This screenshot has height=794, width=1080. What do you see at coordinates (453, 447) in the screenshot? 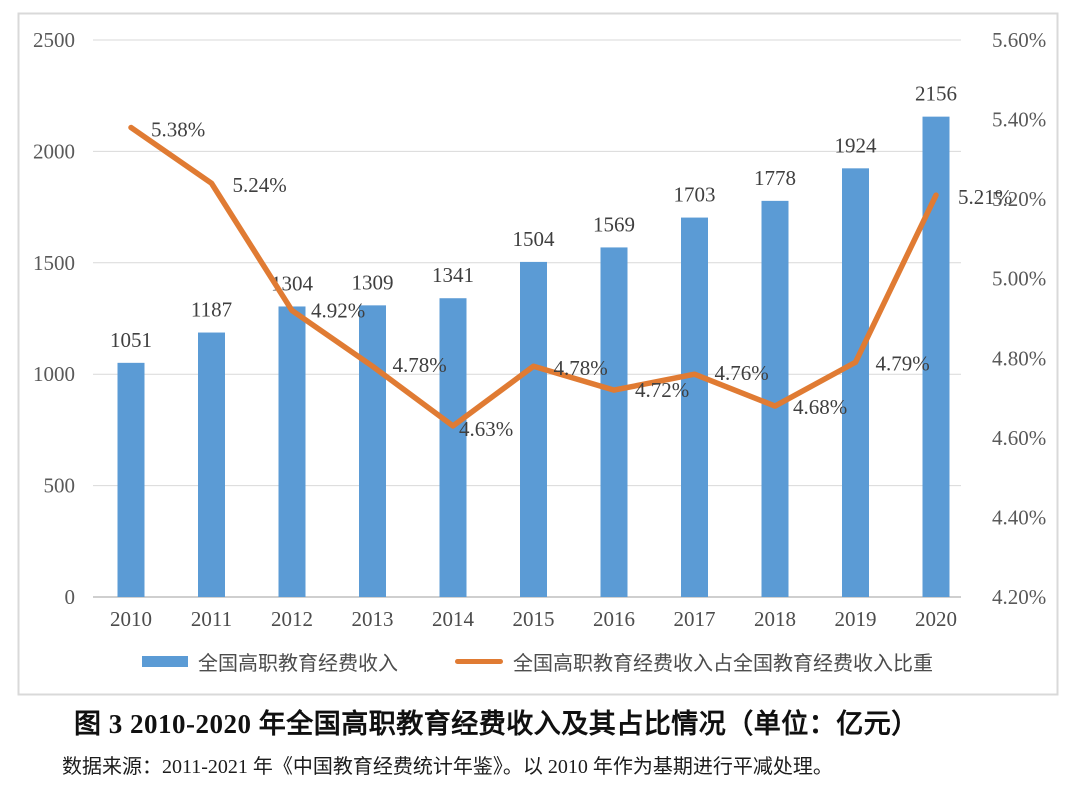
I see `income-bar-2014` at bounding box center [453, 447].